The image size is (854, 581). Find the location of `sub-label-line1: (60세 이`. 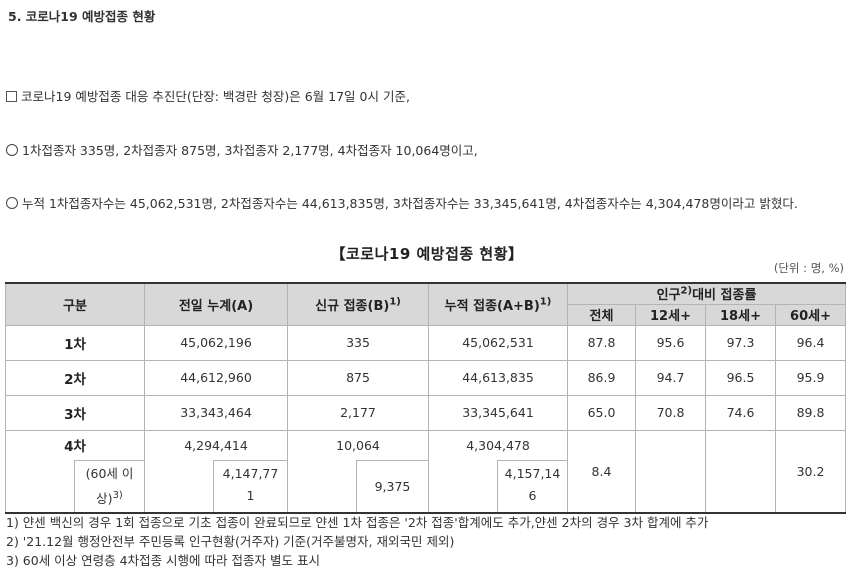

sub-label-line1: (60세 이 is located at coordinates (109, 473).